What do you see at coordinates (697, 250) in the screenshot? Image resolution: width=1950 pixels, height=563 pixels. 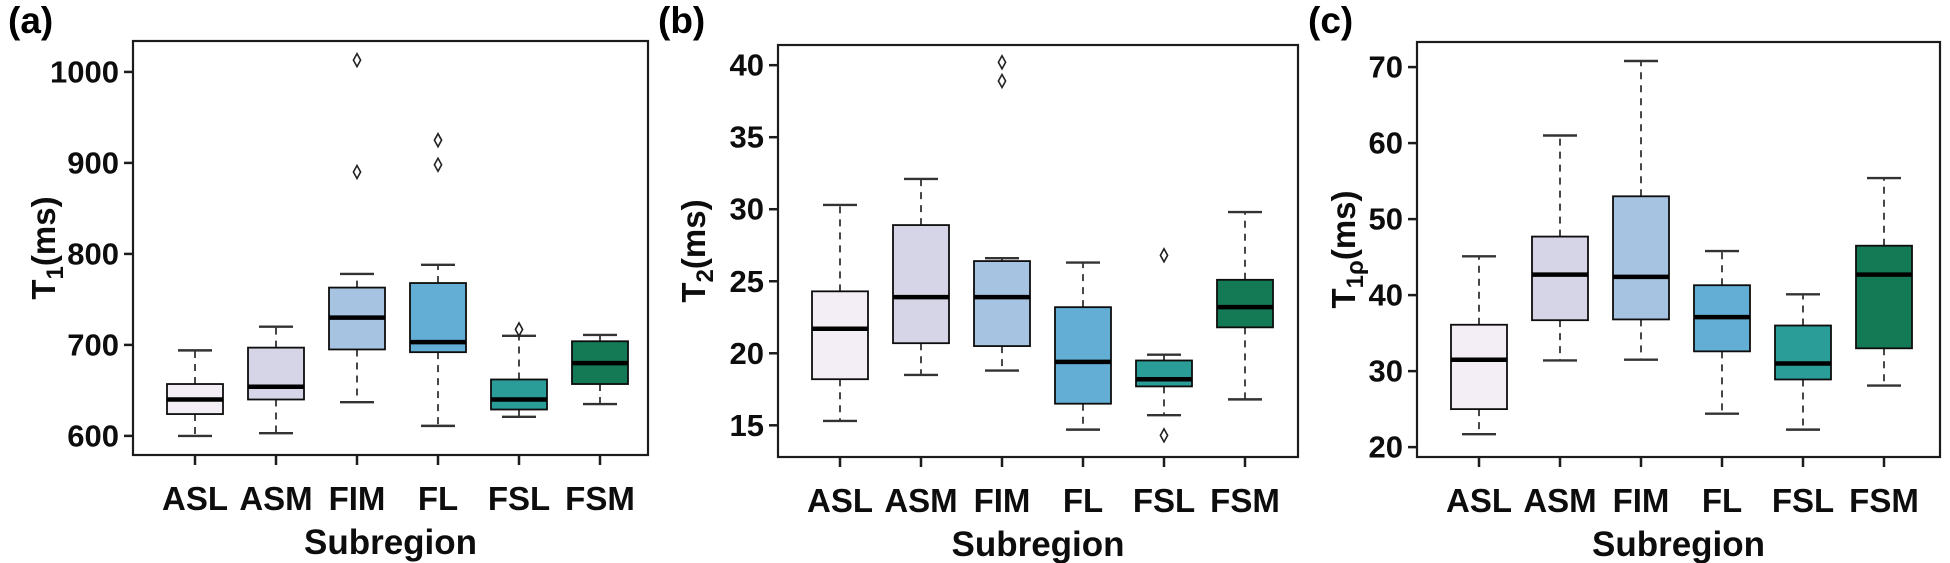 I see `y-axis-title: T2(ms)` at bounding box center [697, 250].